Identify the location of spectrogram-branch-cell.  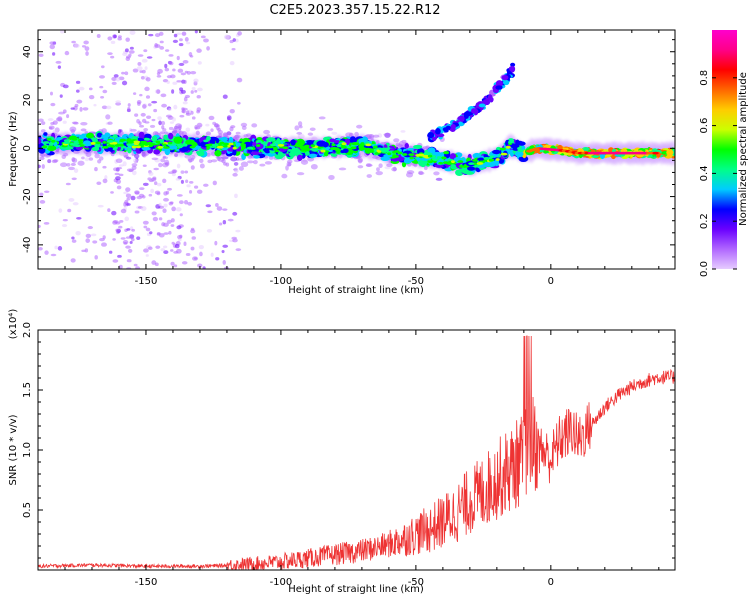
(482, 105).